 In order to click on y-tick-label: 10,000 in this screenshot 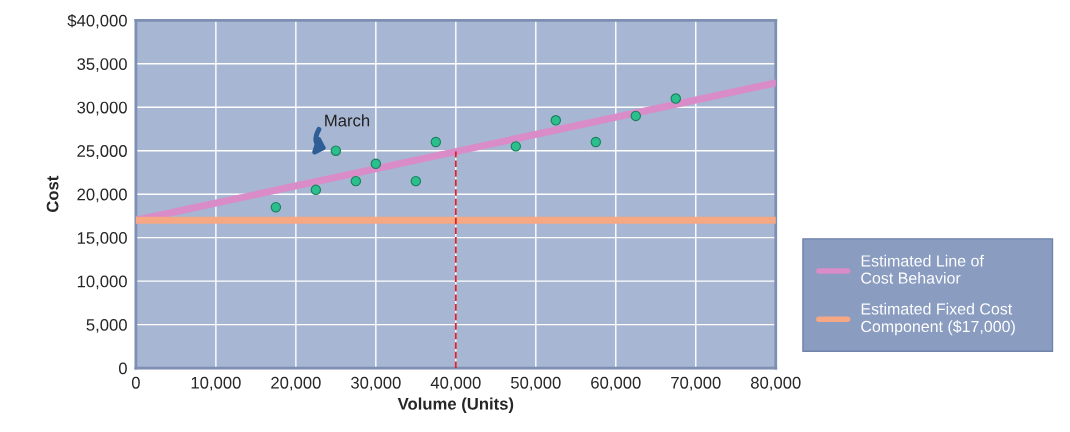, I will do `click(102, 282)`.